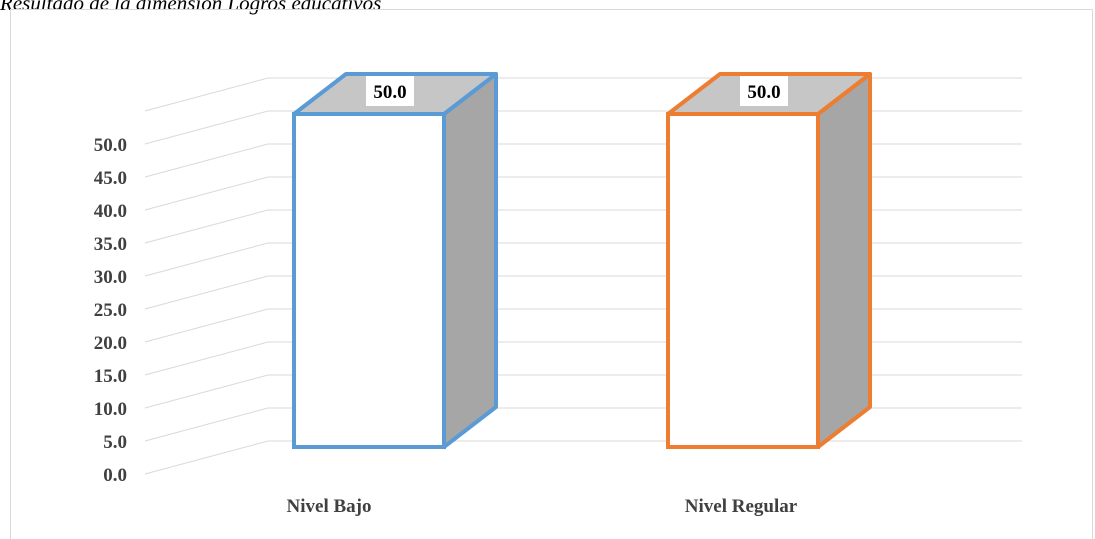 The height and width of the screenshot is (539, 1095). I want to click on y-tick-label: 35.0, so click(110, 244).